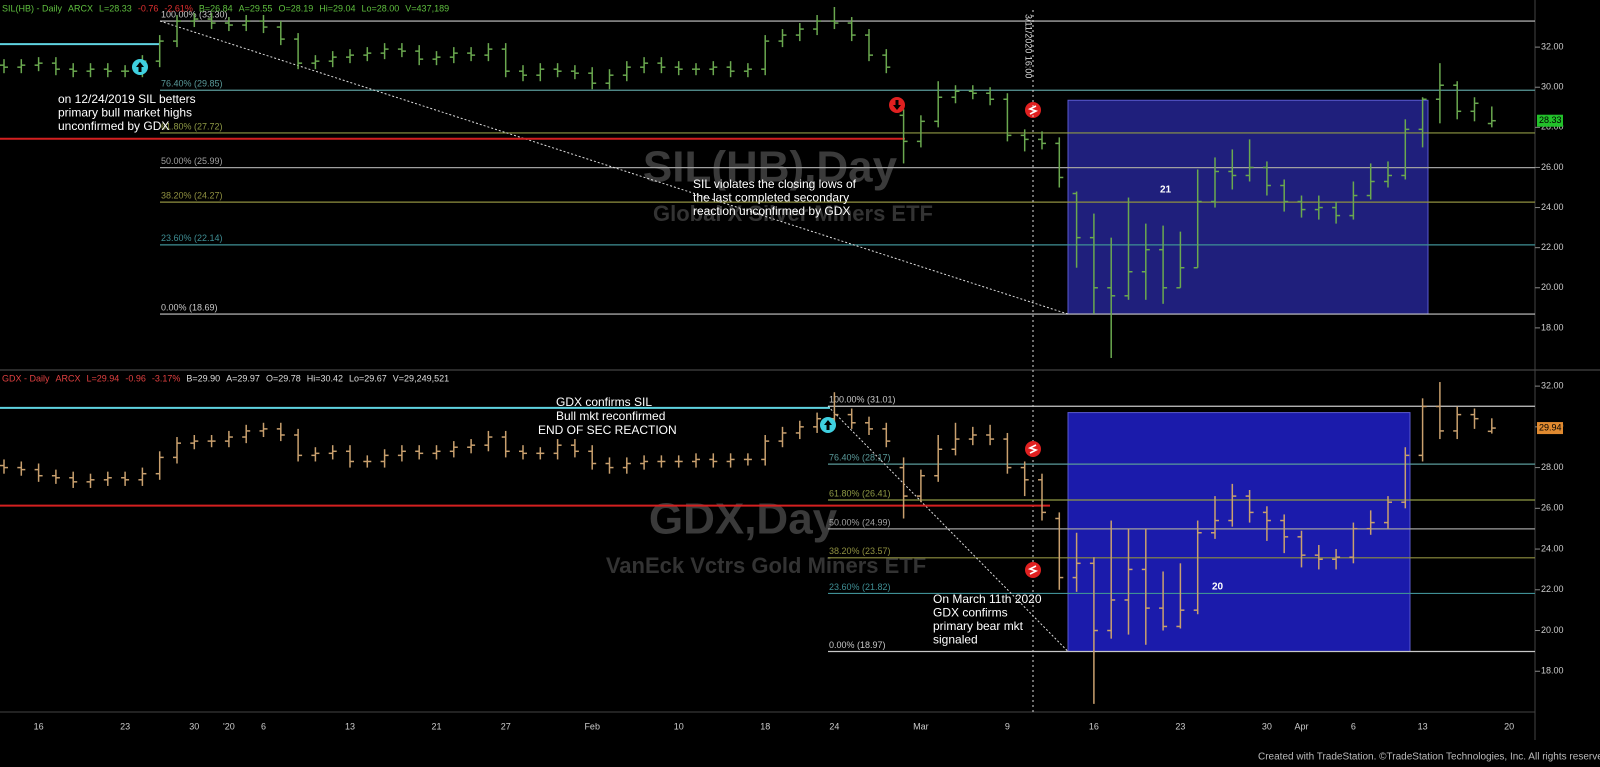 This screenshot has width=1600, height=767. I want to click on fib-label: 38.20% (23.57), so click(860, 551).